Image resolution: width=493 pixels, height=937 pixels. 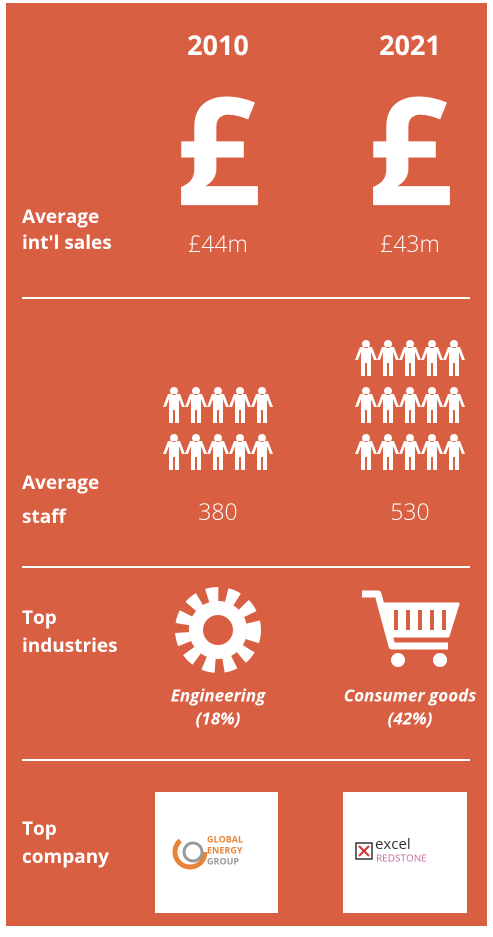 I want to click on industry: (42%), so click(x=410, y=718).